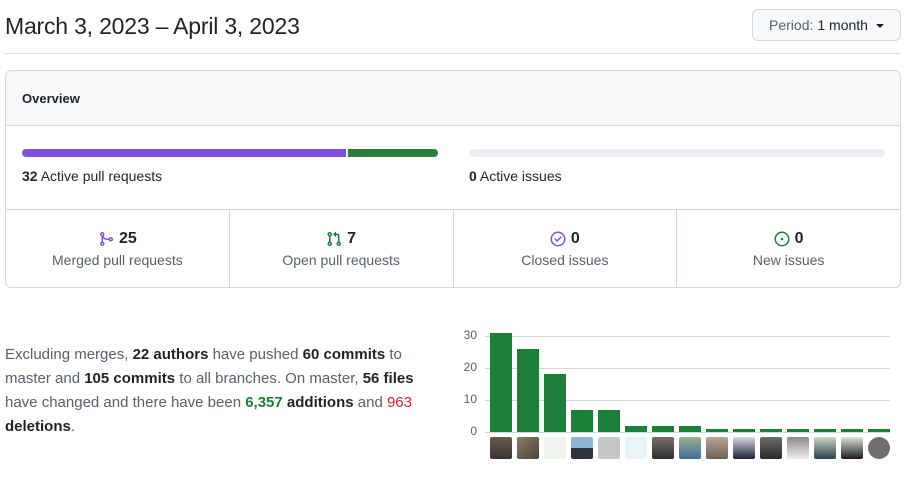  Describe the element at coordinates (106, 238) in the screenshot. I see `git-merge-icon` at that location.